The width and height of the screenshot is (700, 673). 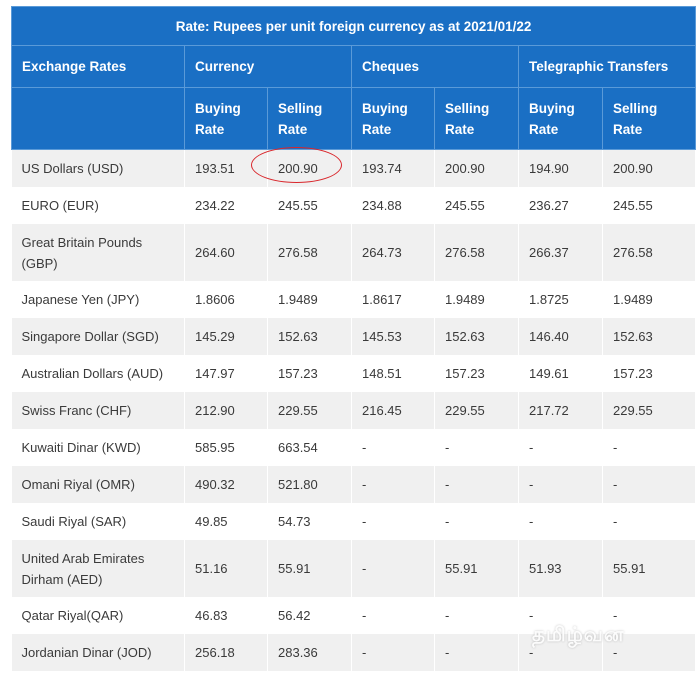 What do you see at coordinates (298, 168) in the screenshot?
I see `currency-selling-rate: 200.90` at bounding box center [298, 168].